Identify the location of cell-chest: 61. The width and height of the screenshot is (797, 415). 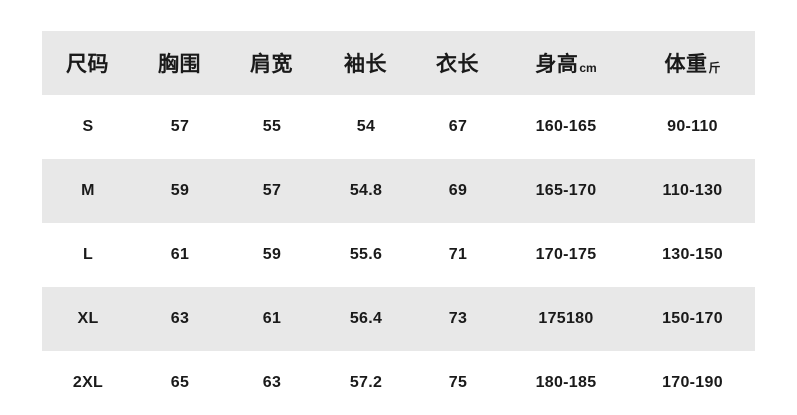
(180, 255).